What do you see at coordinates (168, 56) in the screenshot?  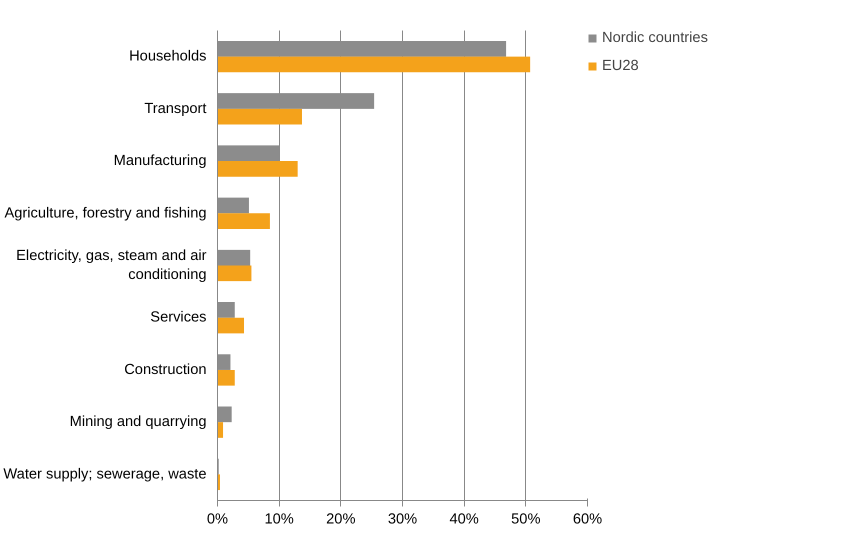 I see `y-tick-label: Households` at bounding box center [168, 56].